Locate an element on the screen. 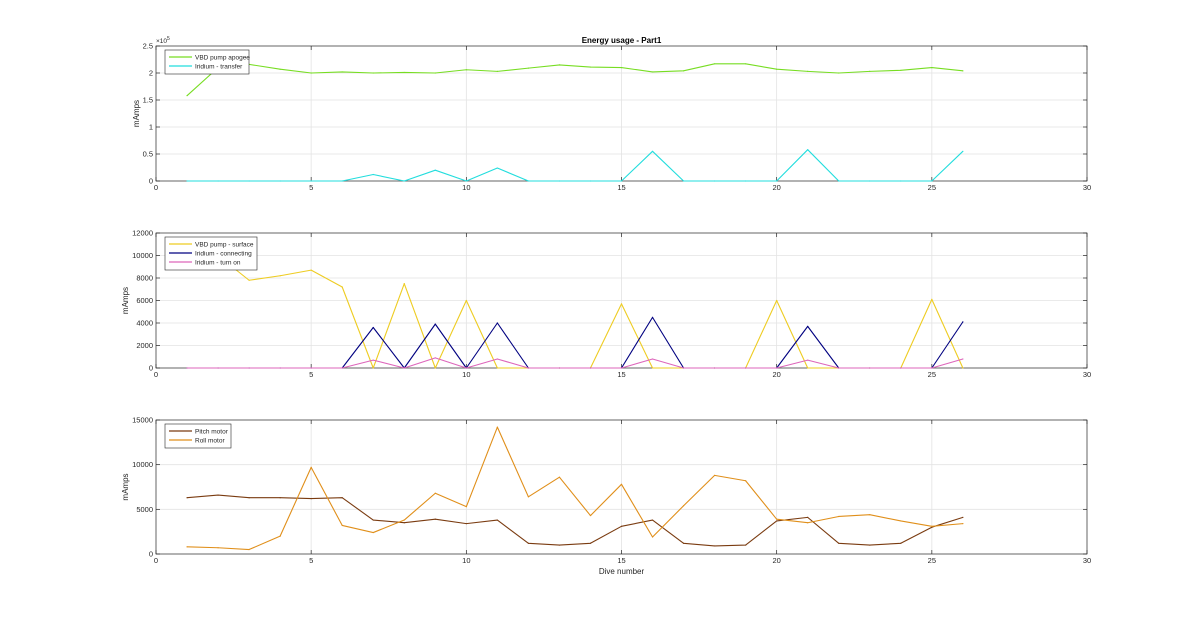  y-tick-label: 6000 is located at coordinates (144, 300).